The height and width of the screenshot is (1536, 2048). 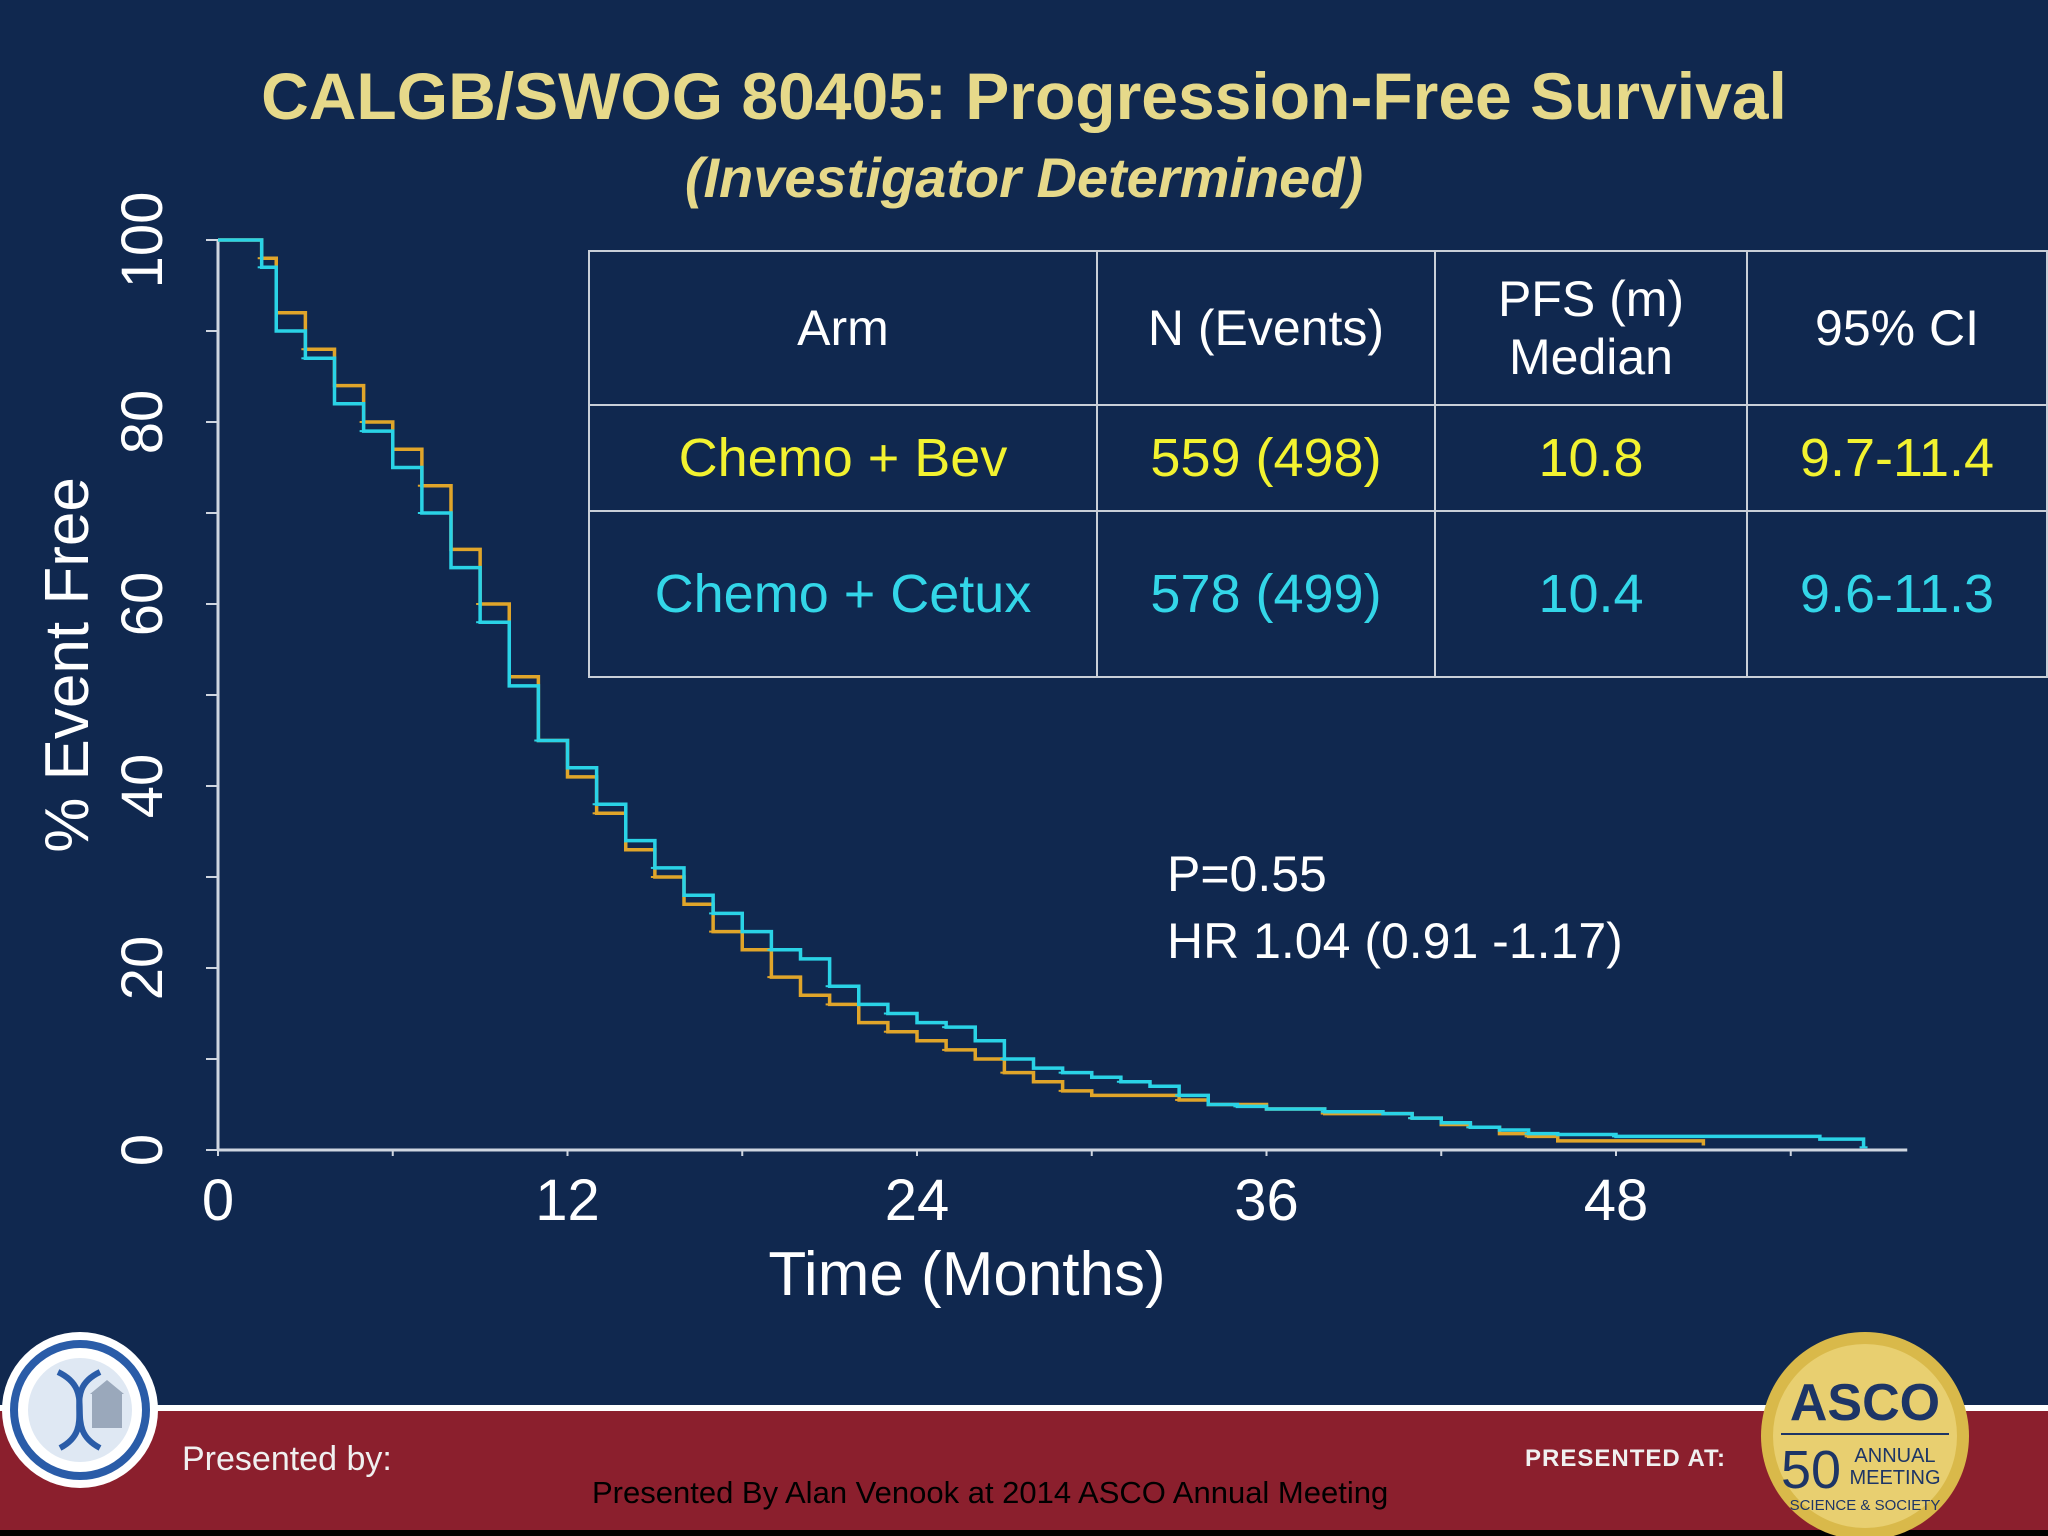 What do you see at coordinates (567, 1200) in the screenshot?
I see `x-tick-label: 12` at bounding box center [567, 1200].